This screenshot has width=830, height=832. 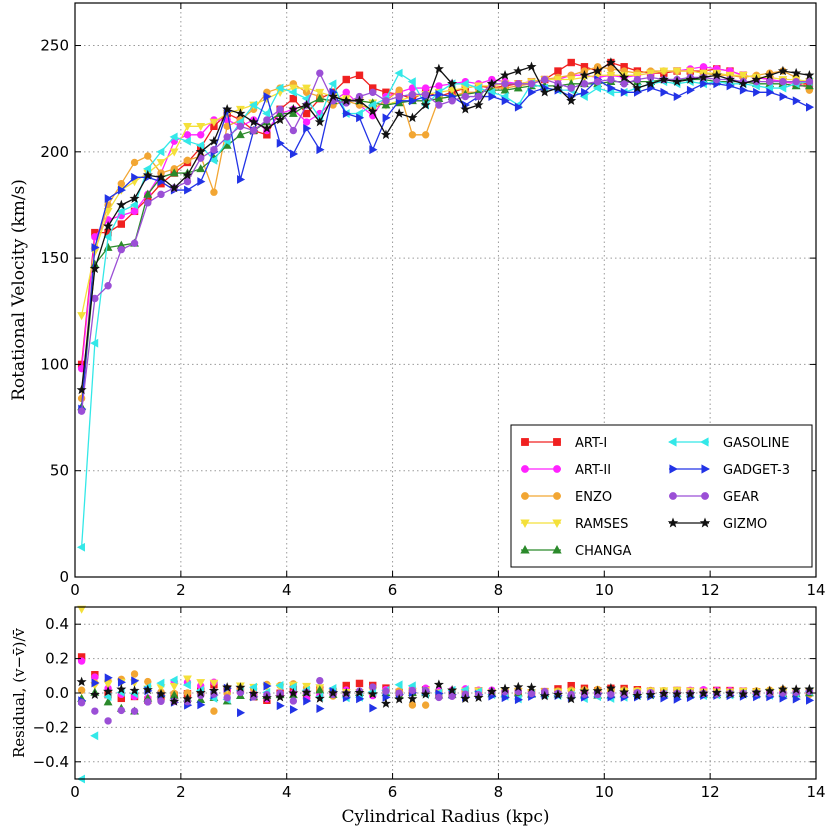 I want to click on legend-label: GASOLINE, so click(x=756, y=443).